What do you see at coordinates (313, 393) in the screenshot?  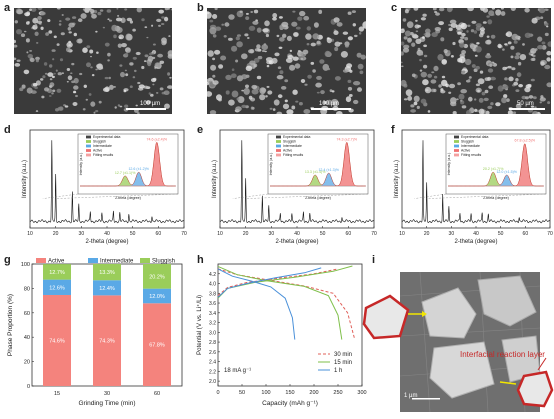 I see `x-tick-label: 200` at bounding box center [313, 393].